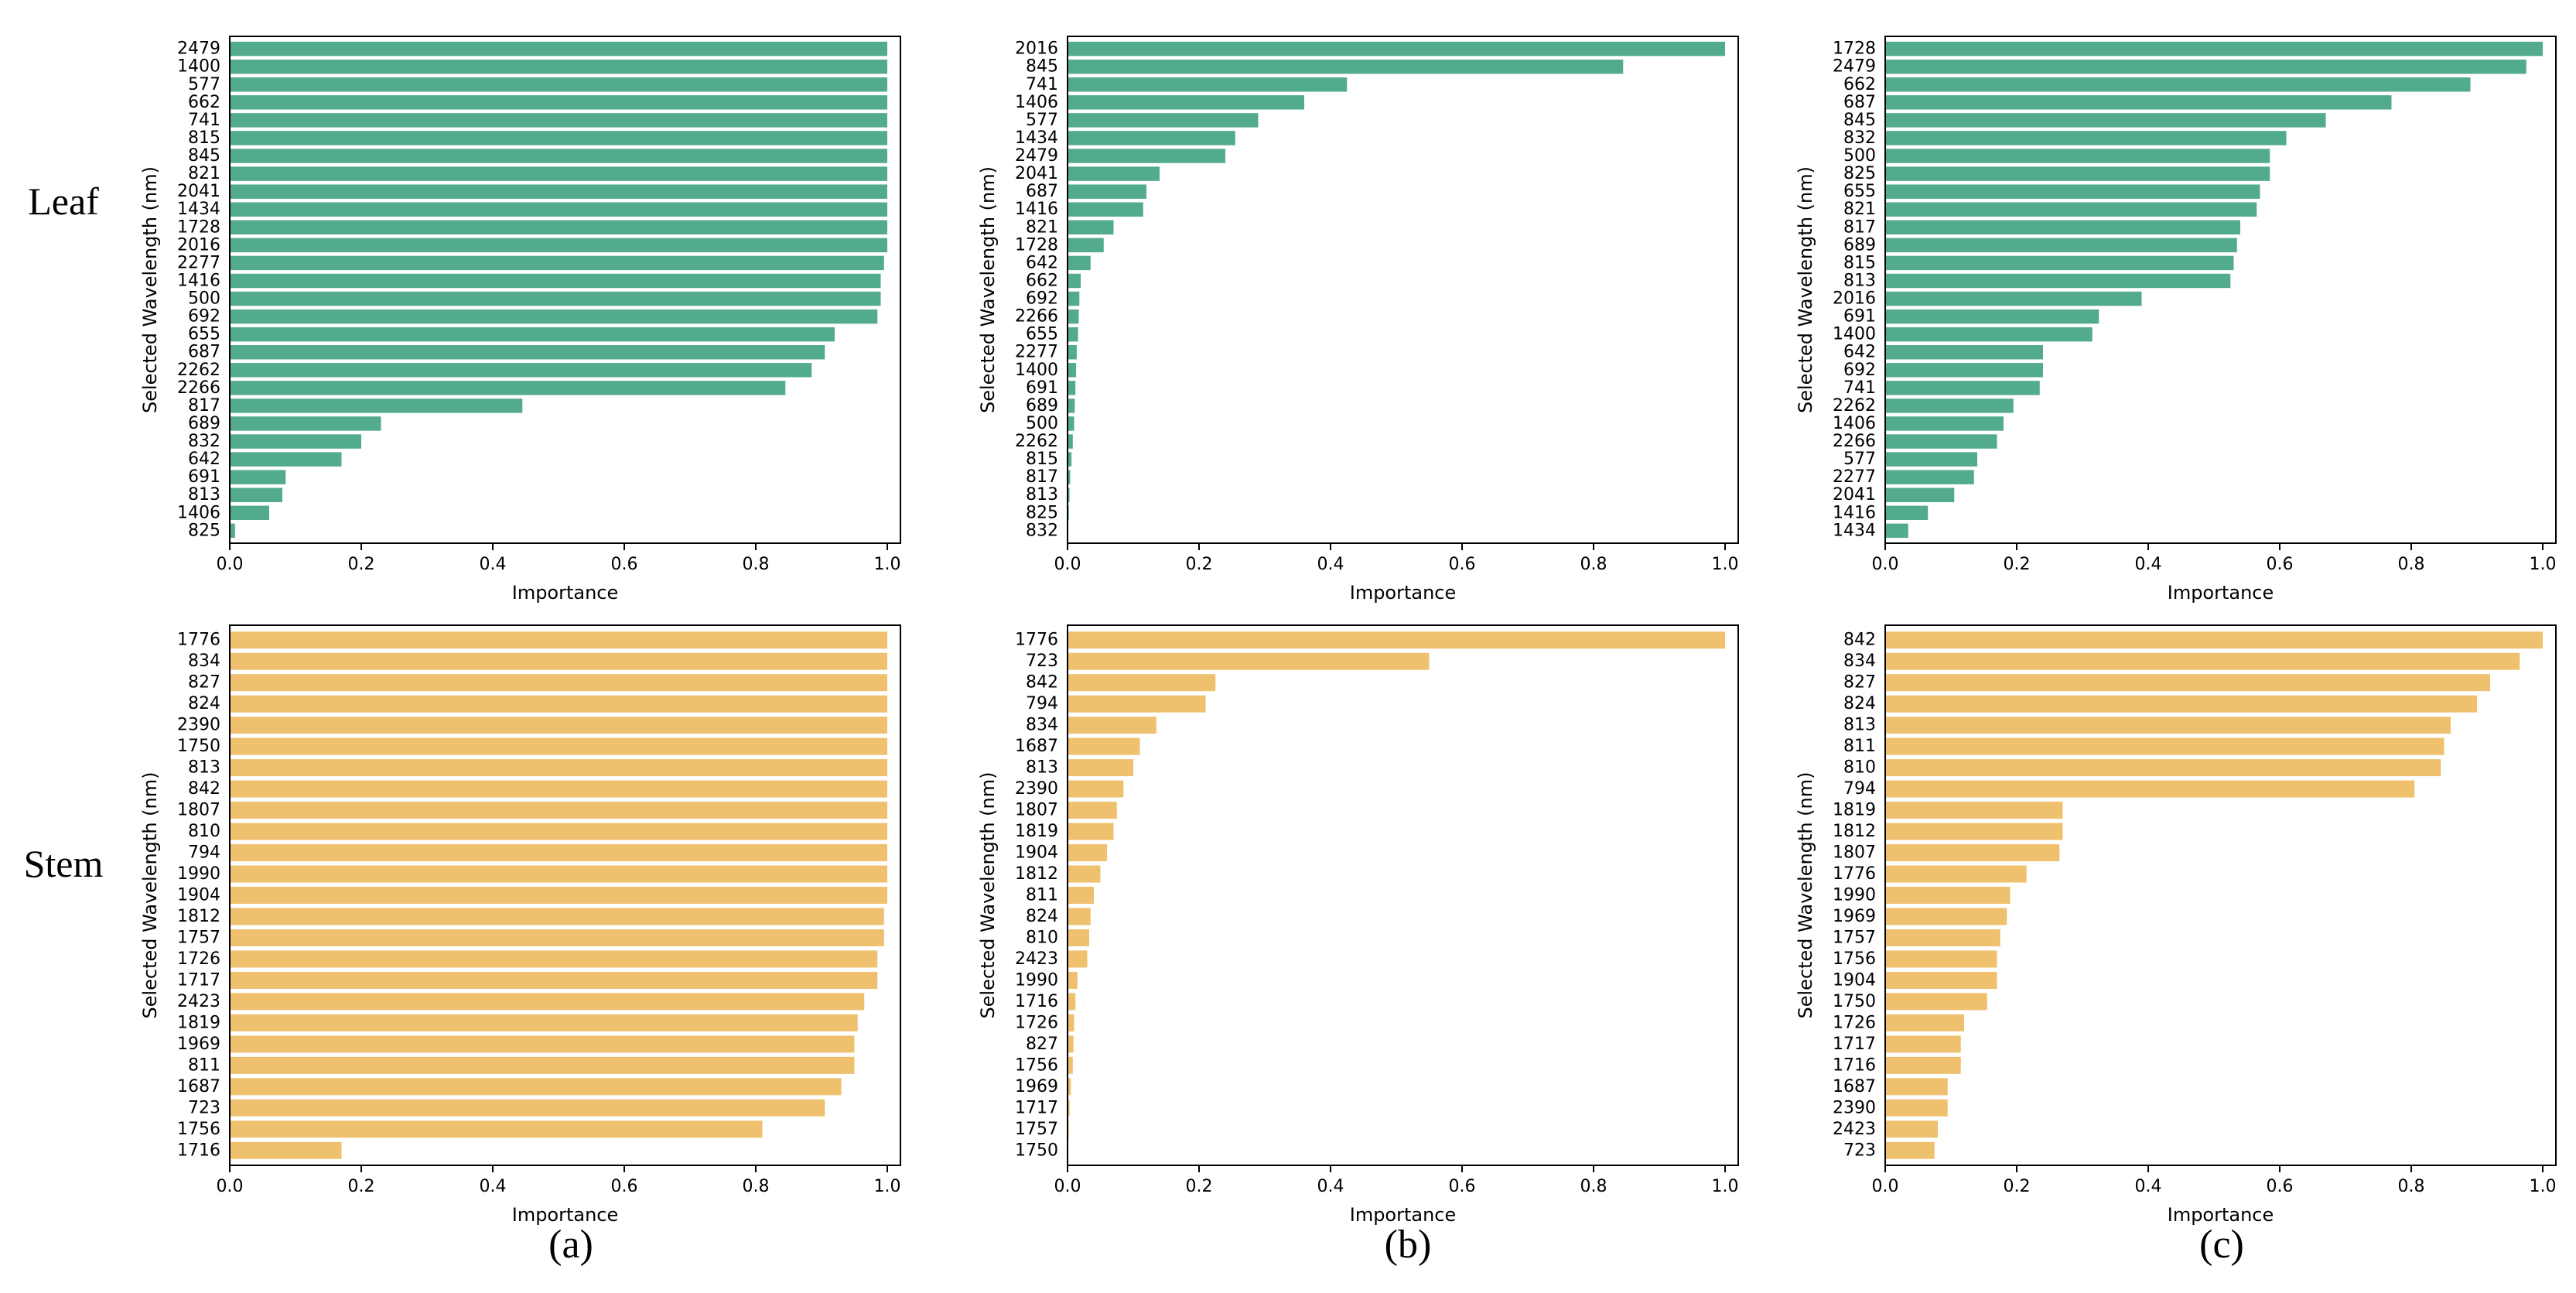 The image size is (2576, 1293). What do you see at coordinates (2221, 1245) in the screenshot?
I see `panel-label-c: (c)` at bounding box center [2221, 1245].